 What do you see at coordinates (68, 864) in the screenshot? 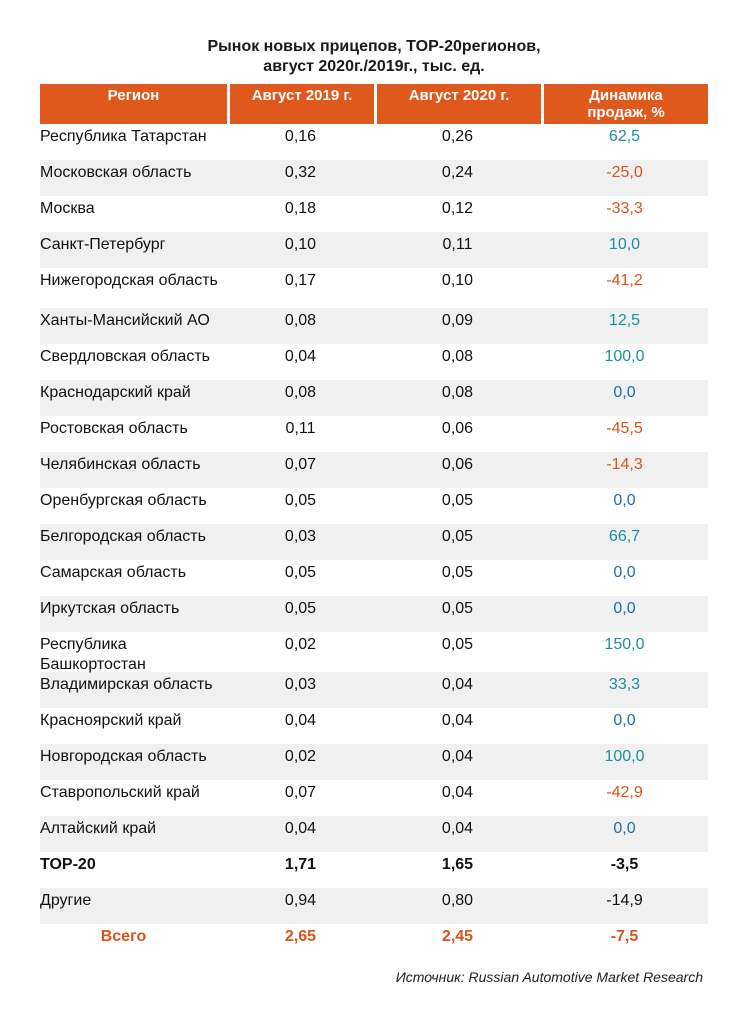
I see `top20-label: TOP-20` at bounding box center [68, 864].